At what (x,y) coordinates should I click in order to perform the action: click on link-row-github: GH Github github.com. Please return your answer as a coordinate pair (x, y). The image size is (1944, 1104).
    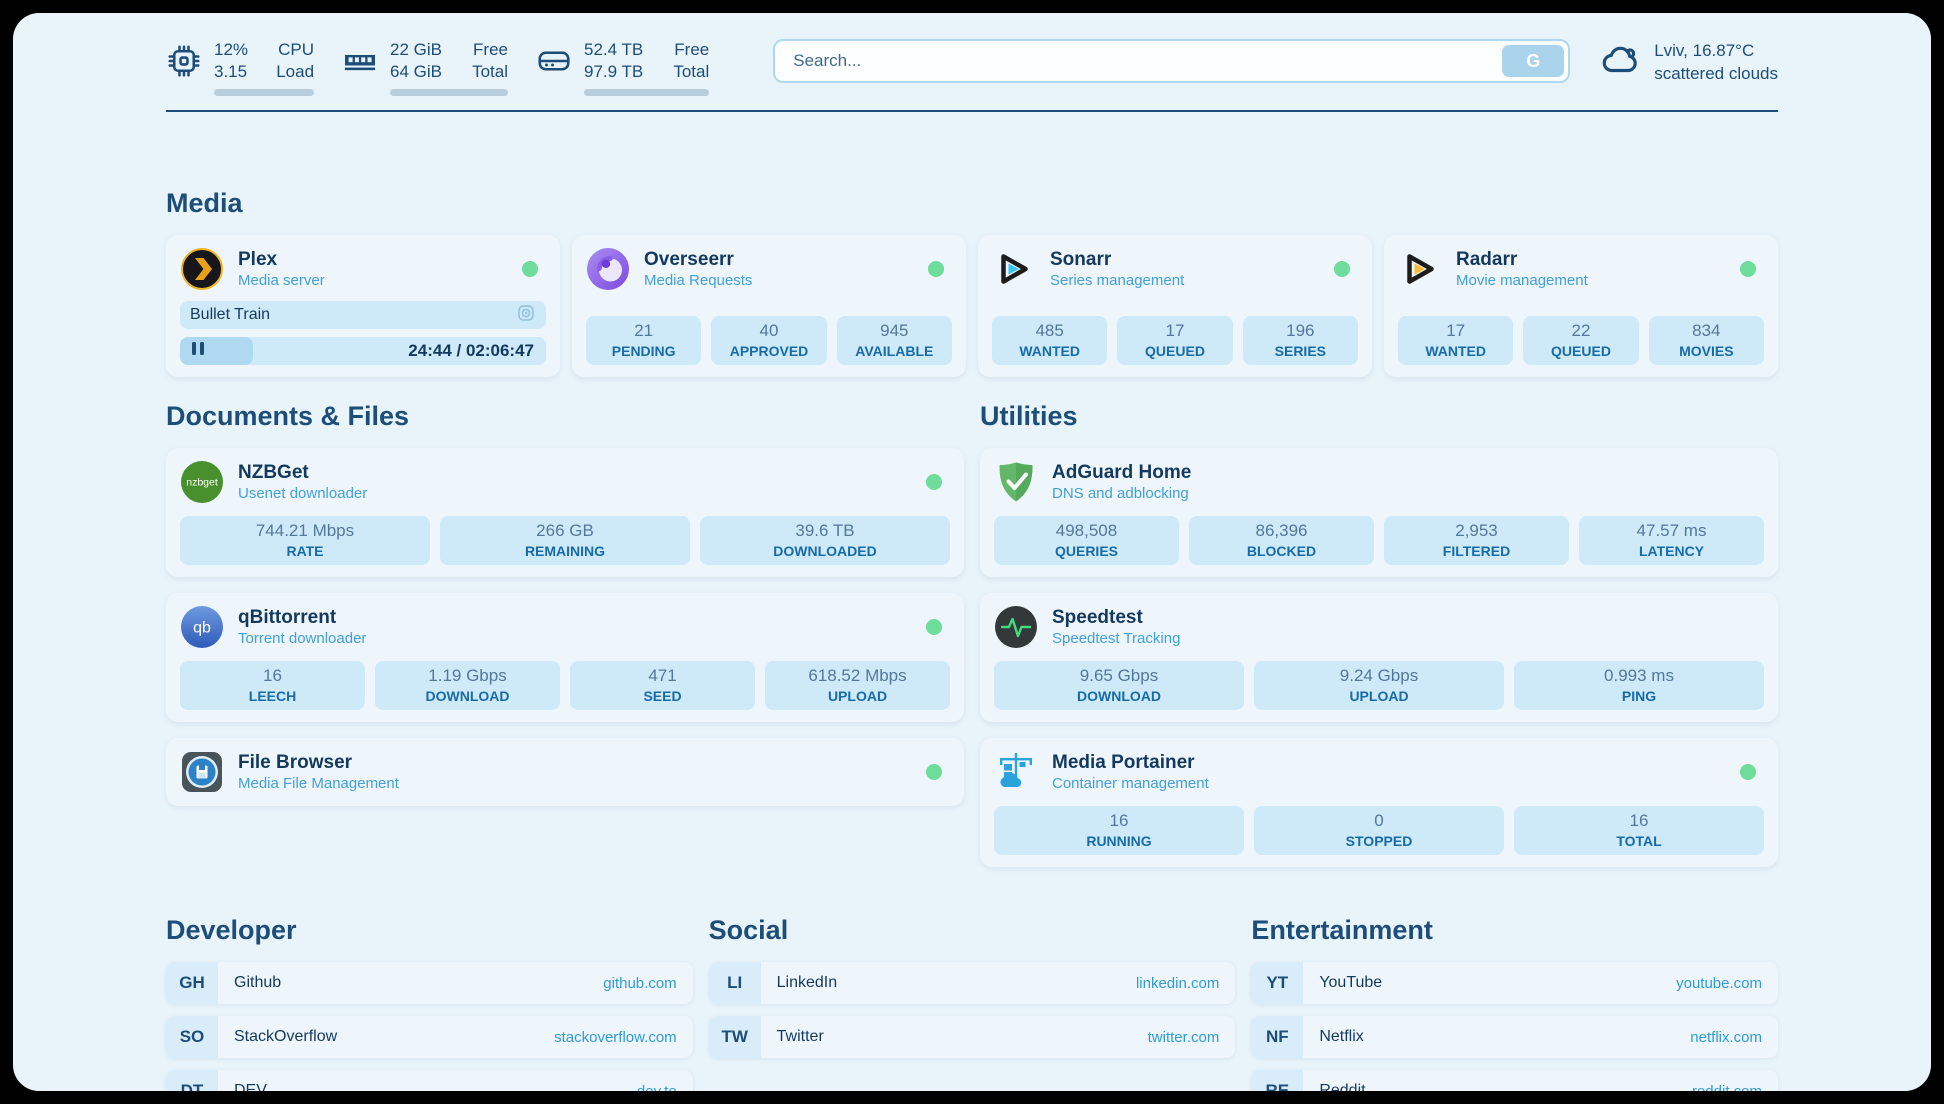
    Looking at the image, I should click on (429, 983).